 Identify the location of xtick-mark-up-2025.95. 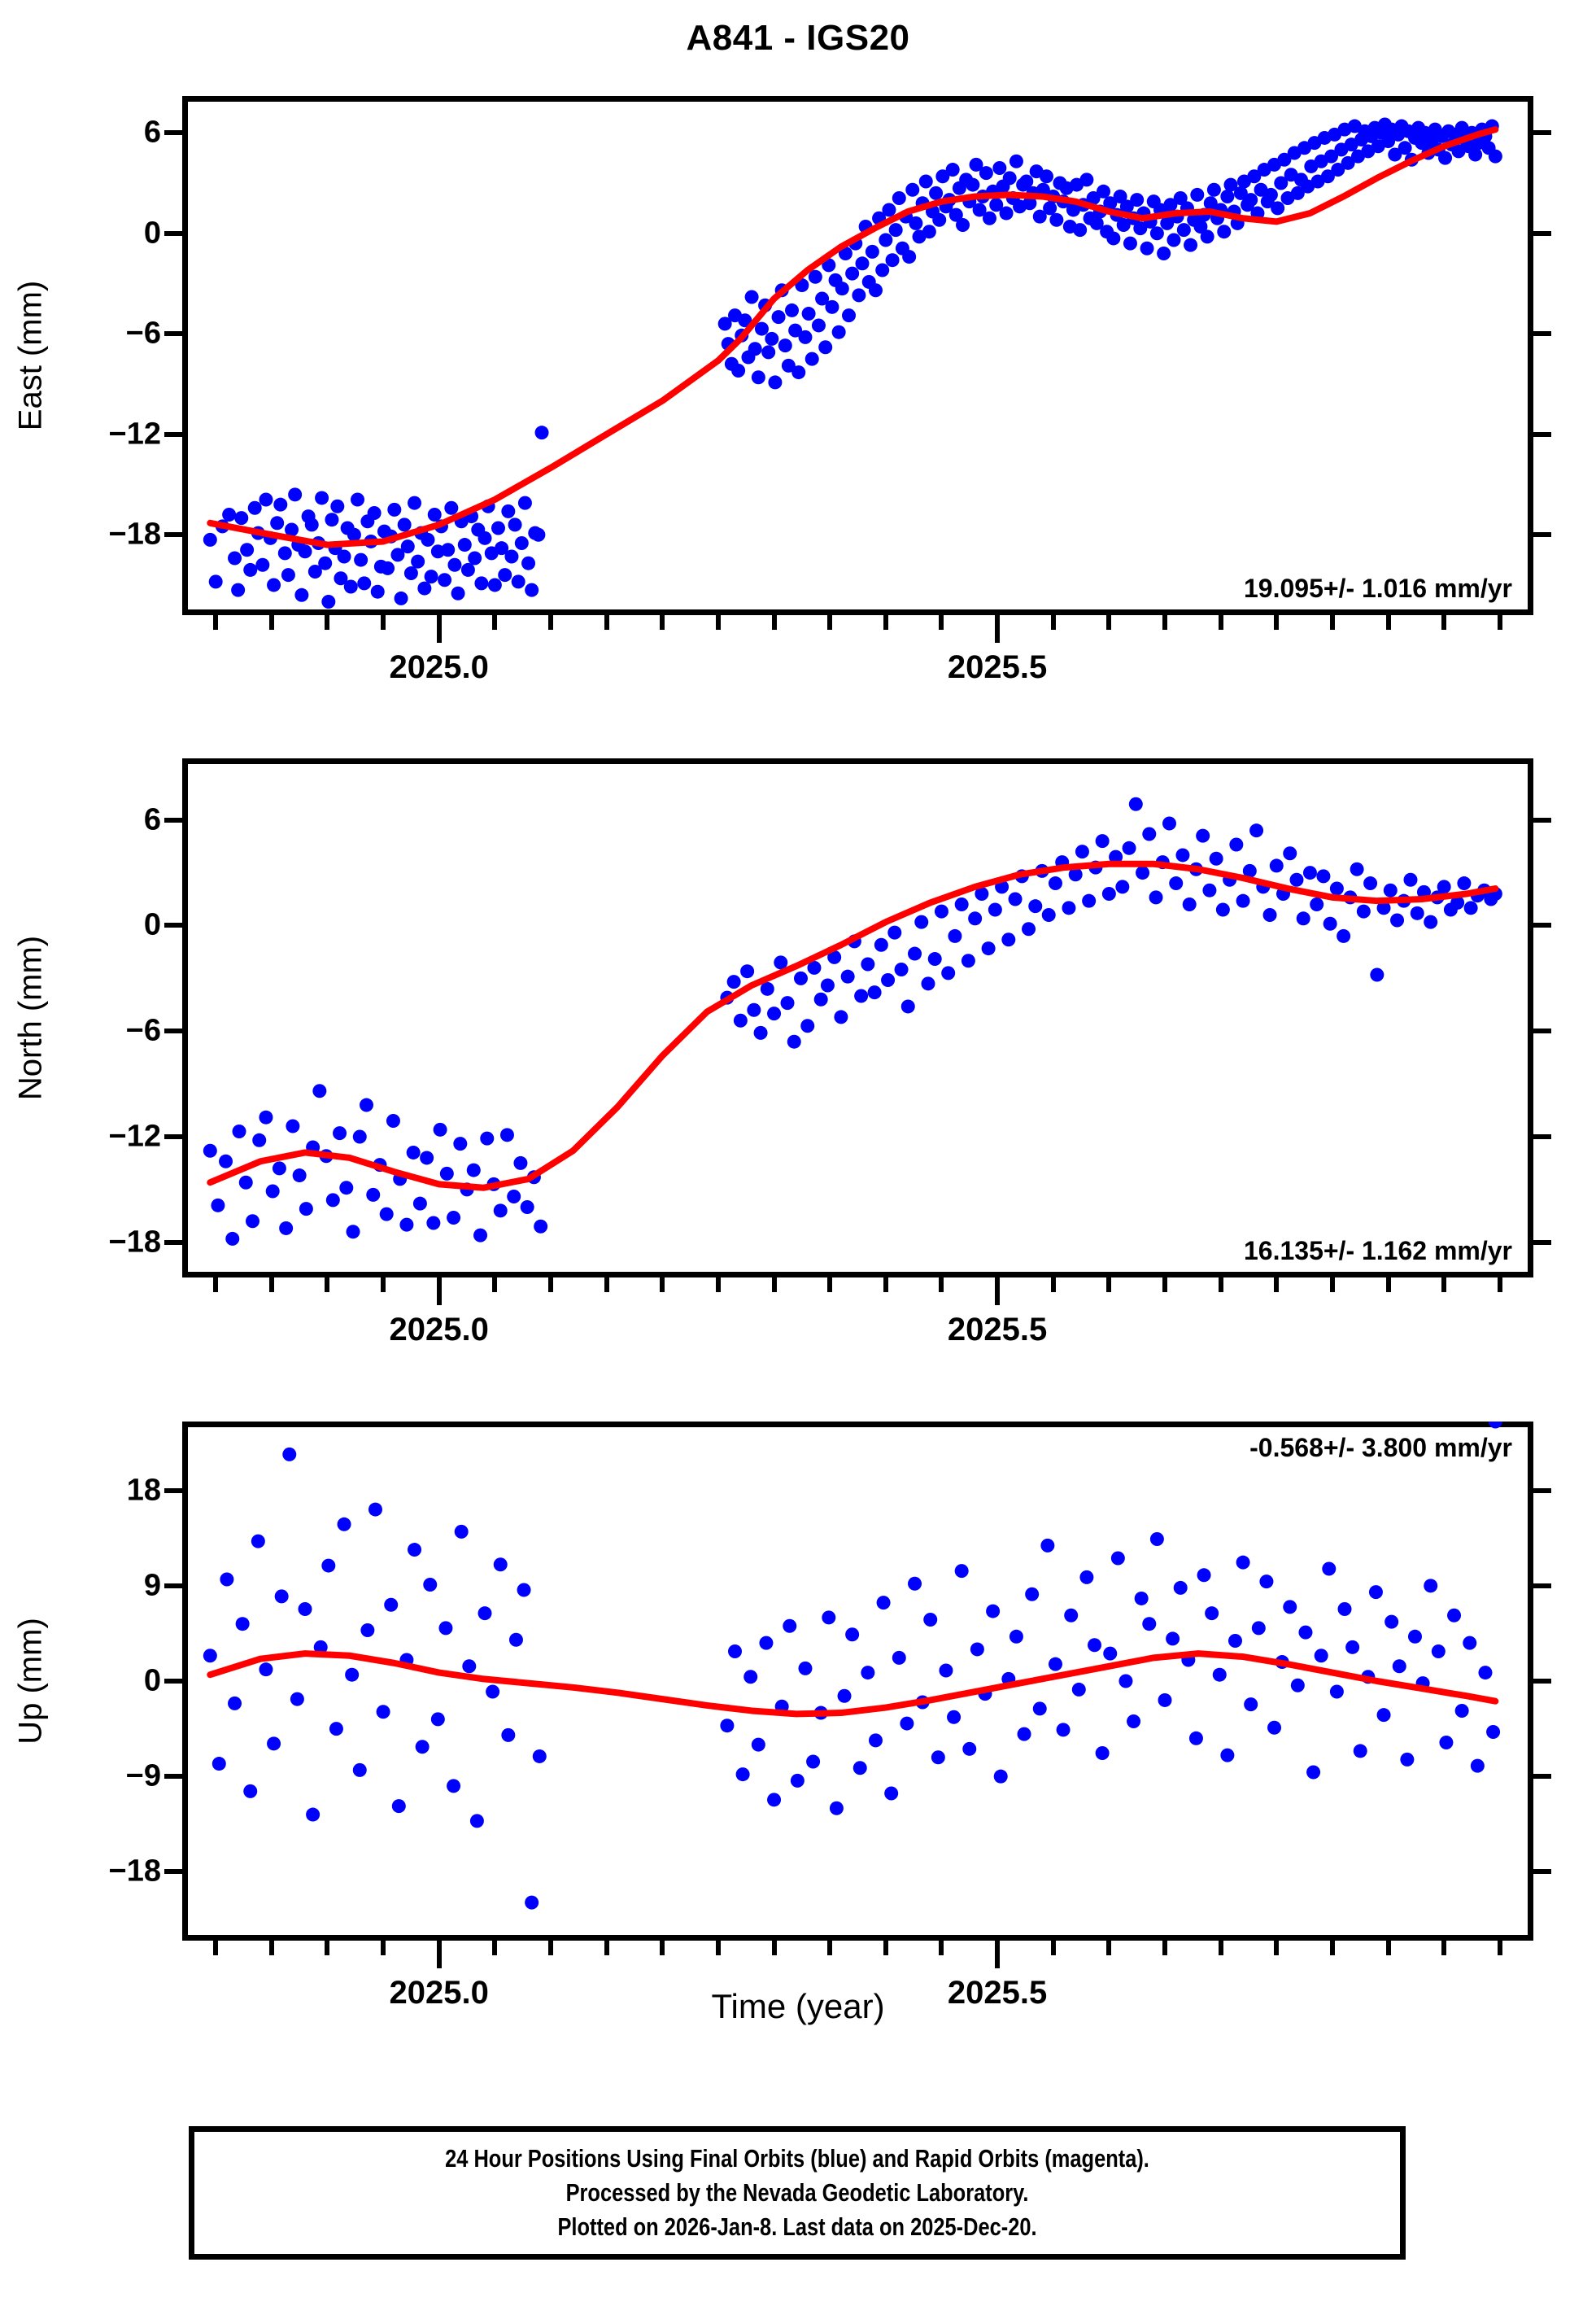
(1499, 1948).